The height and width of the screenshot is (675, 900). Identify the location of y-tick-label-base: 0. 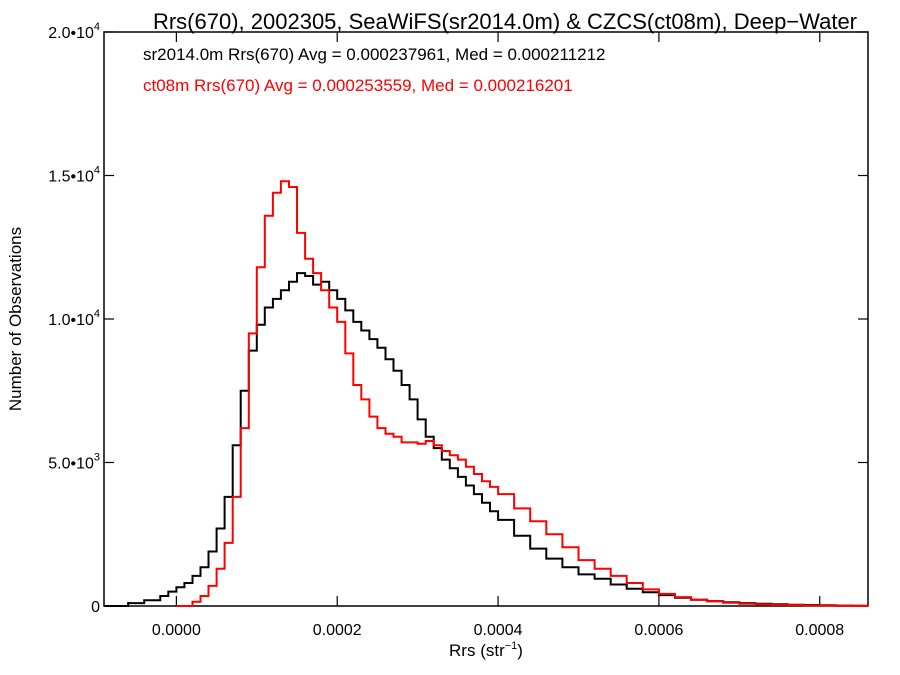
(95, 607).